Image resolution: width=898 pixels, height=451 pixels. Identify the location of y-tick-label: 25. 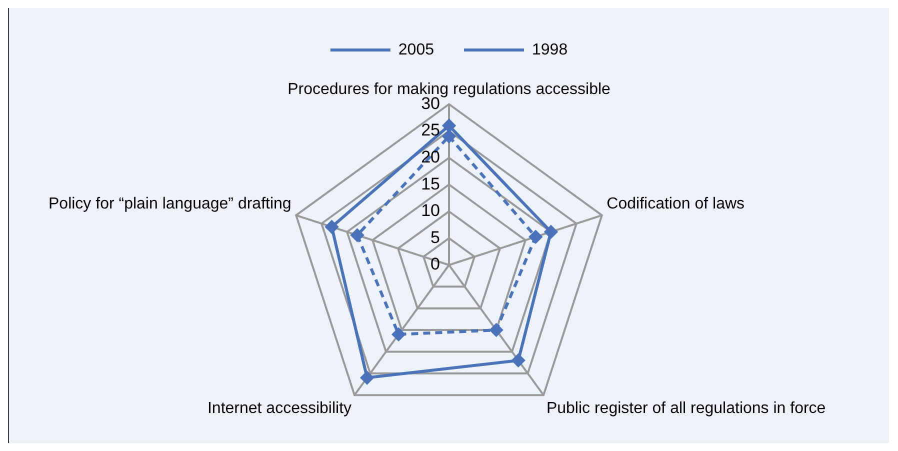
(430, 130).